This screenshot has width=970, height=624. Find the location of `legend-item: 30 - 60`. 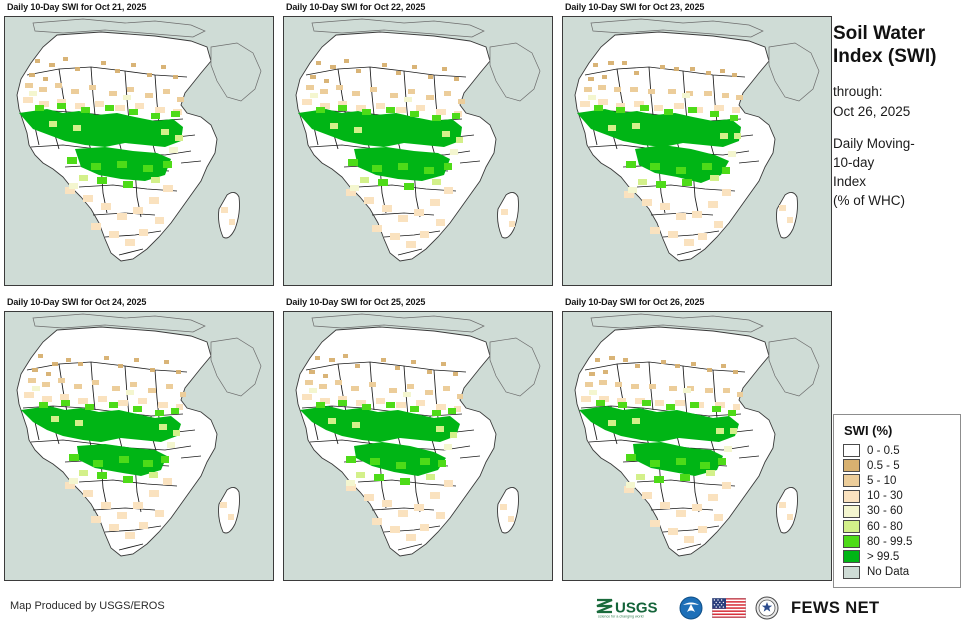

legend-item: 30 - 60 is located at coordinates (898, 511).